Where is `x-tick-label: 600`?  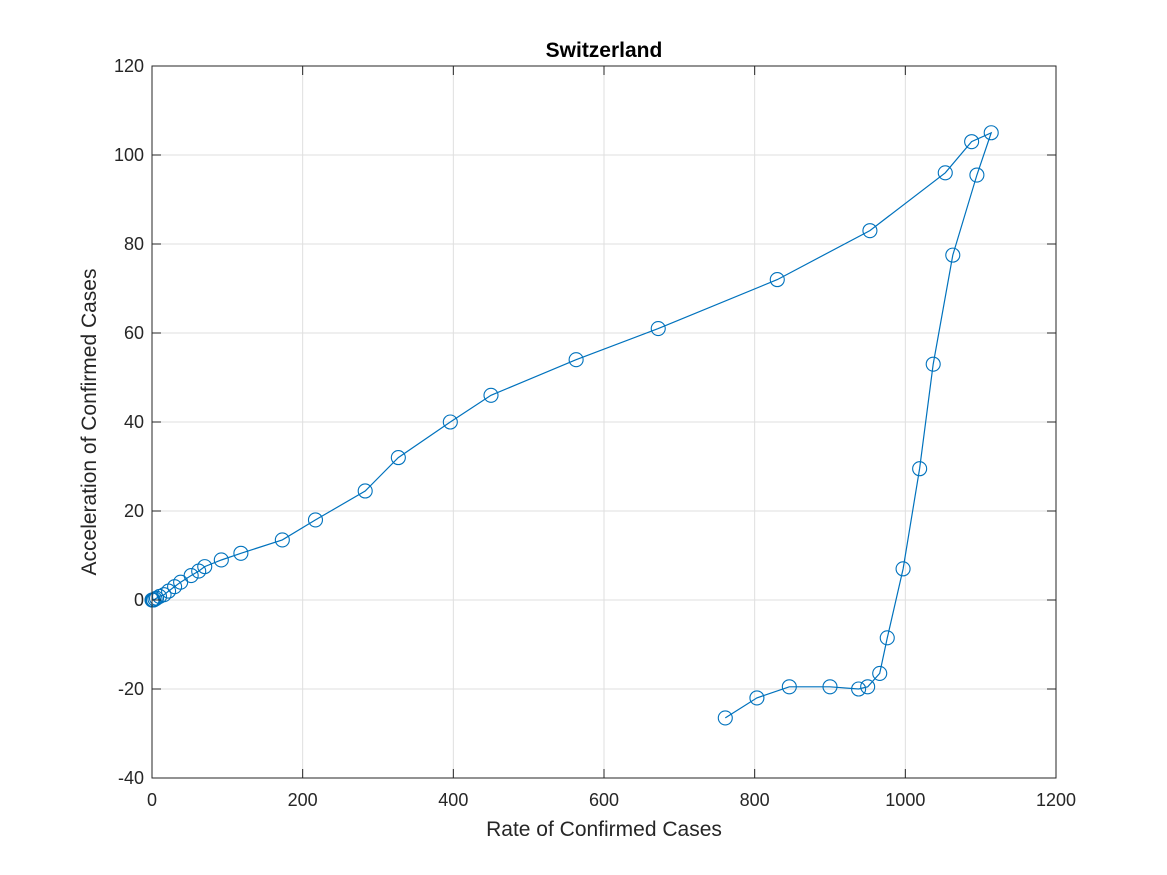 x-tick-label: 600 is located at coordinates (604, 800).